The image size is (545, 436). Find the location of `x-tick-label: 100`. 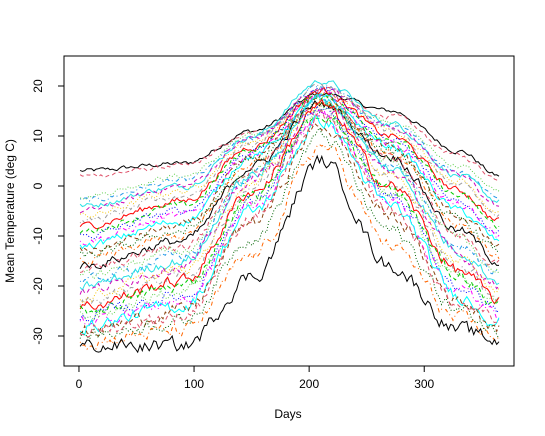

x-tick-label: 100 is located at coordinates (194, 384).